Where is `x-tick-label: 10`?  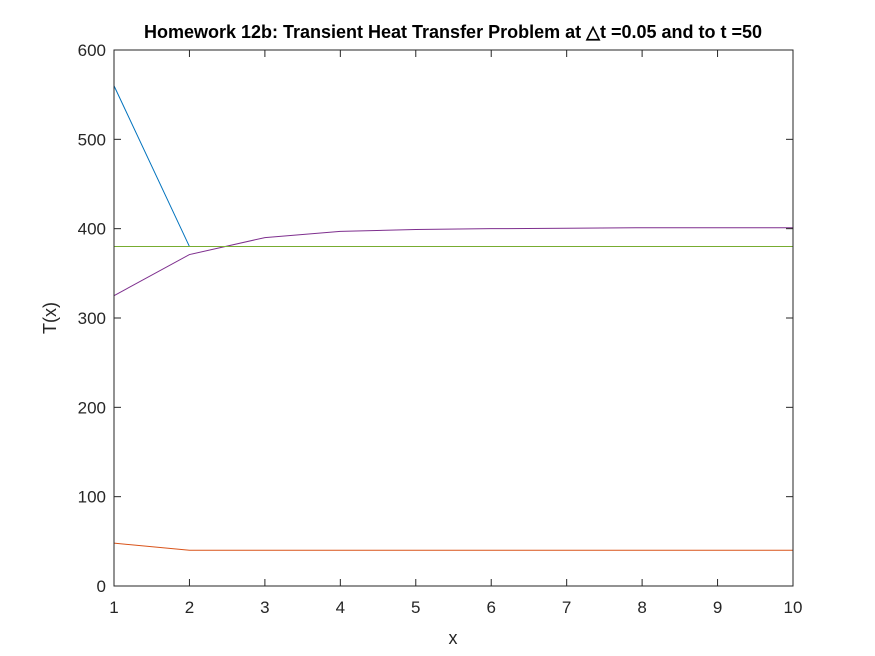
x-tick-label: 10 is located at coordinates (793, 607).